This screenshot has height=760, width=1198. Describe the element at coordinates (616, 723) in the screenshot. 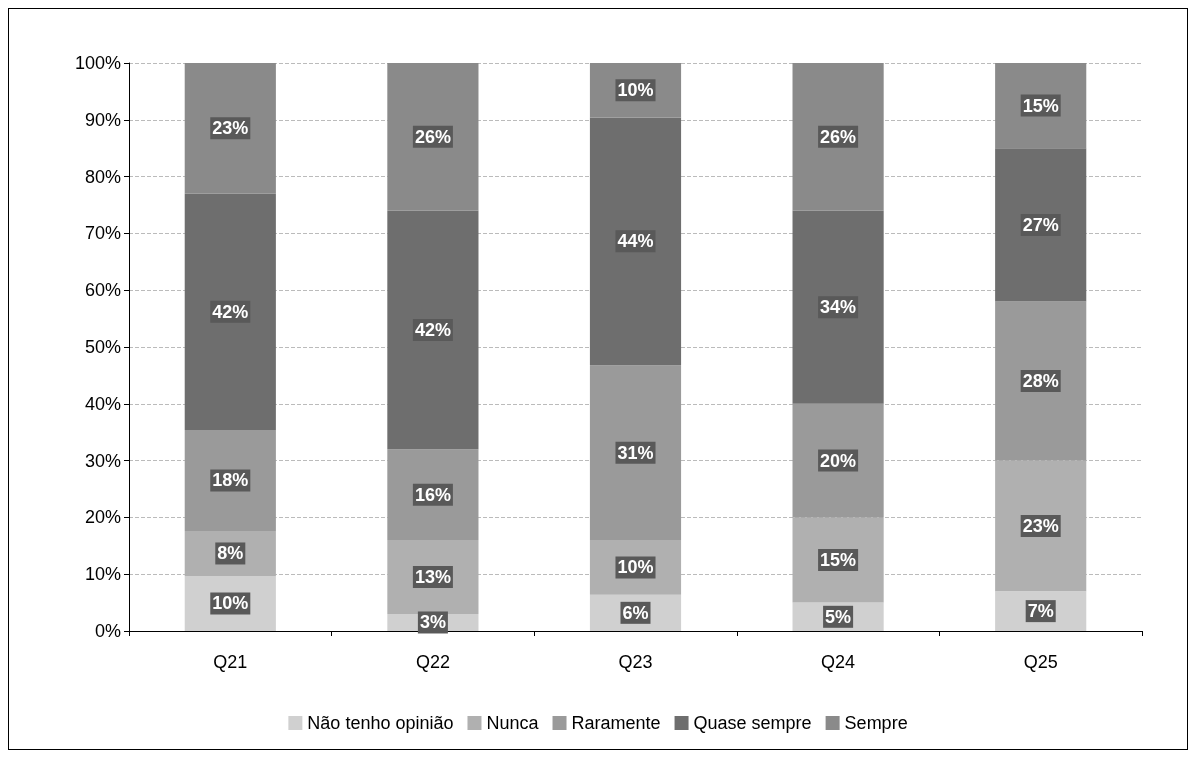

I see `legend-label: Raramente` at that location.